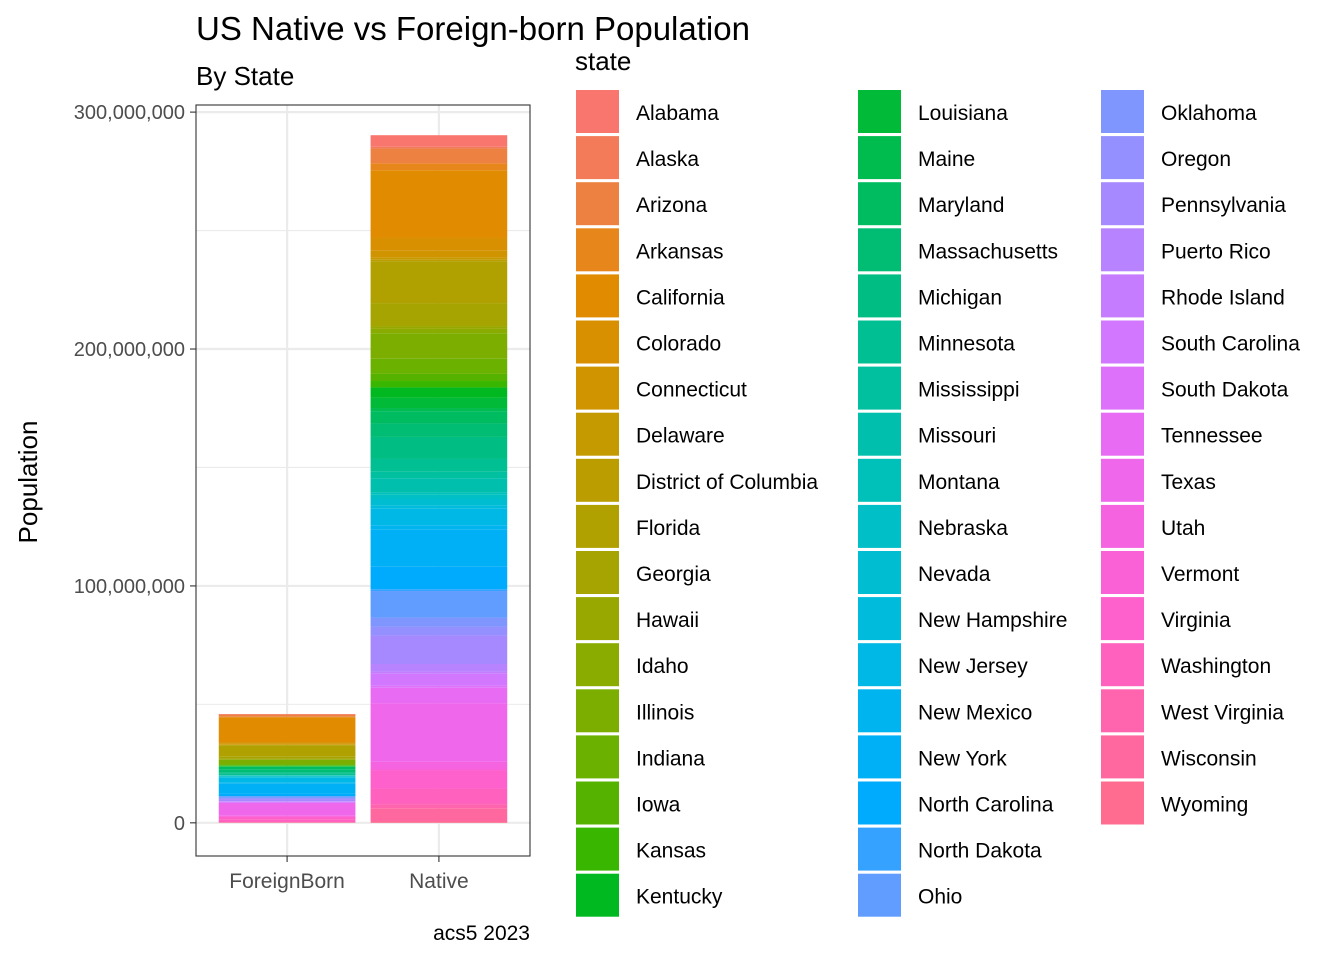 This screenshot has width=1344, height=960. Describe the element at coordinates (439, 622) in the screenshot. I see `bar-segment-native-oklahoma` at that location.